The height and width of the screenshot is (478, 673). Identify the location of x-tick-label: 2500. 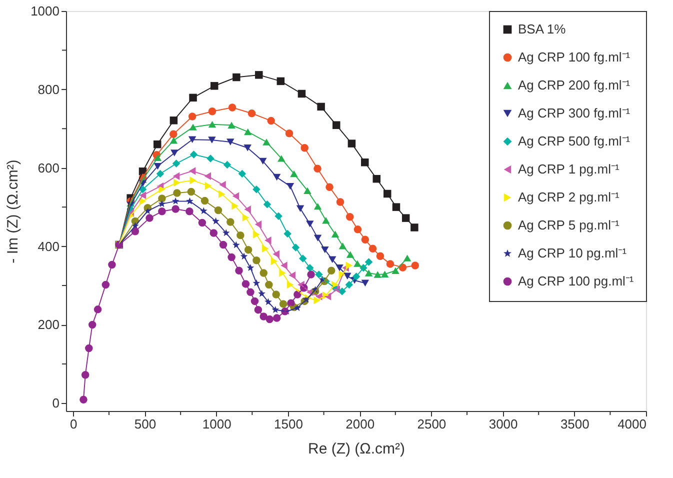
(431, 424).